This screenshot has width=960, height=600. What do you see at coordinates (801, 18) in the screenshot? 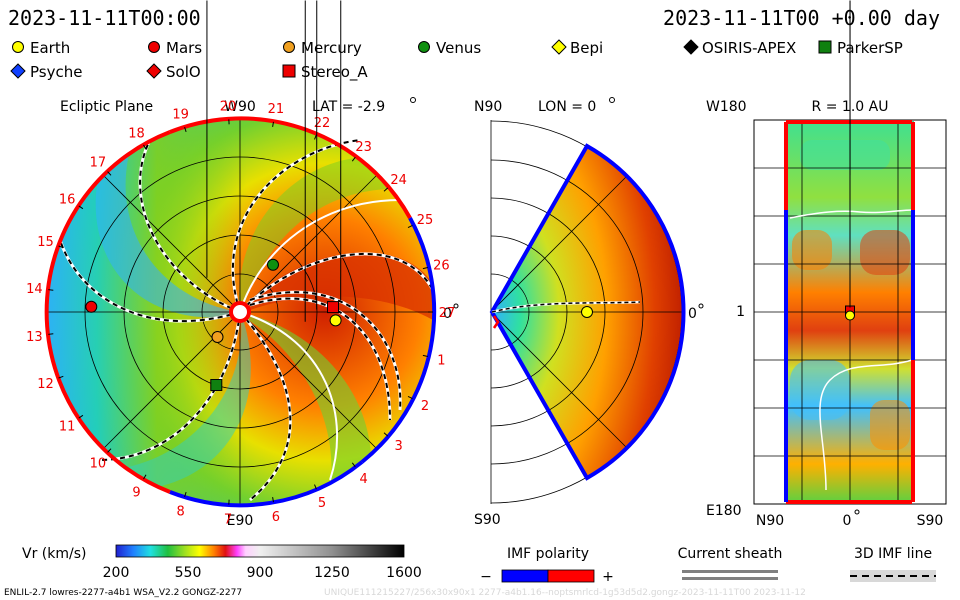
I see `header-time-right: 2023-11-11T00 +0.00 day` at bounding box center [801, 18].